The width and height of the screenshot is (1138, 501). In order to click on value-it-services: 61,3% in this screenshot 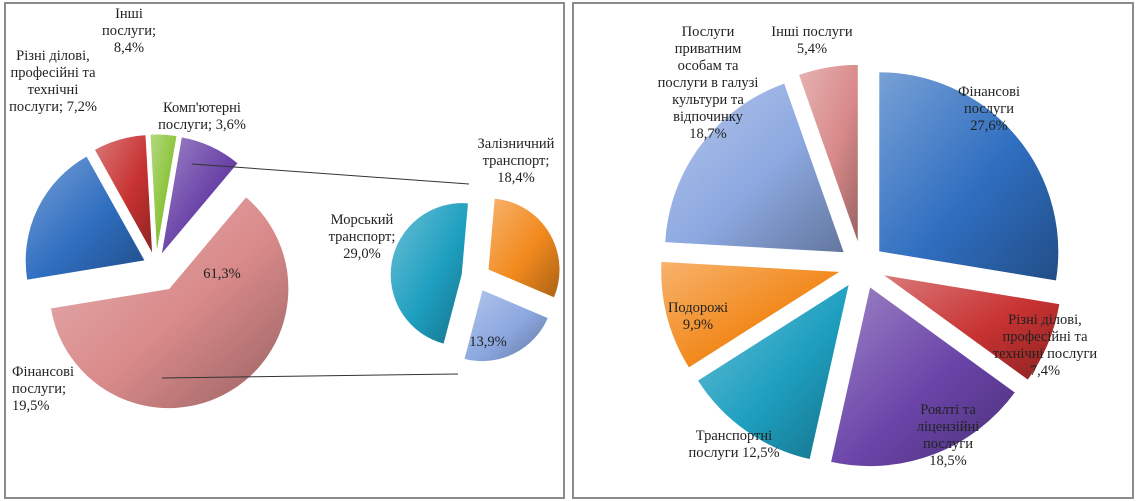, I will do `click(222, 274)`.